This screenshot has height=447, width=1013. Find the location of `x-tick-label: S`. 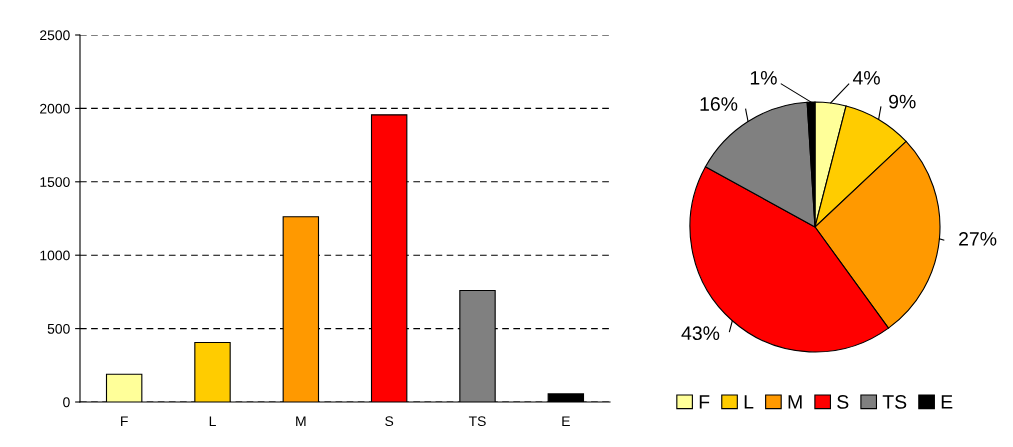

x-tick-label: S is located at coordinates (389, 421).